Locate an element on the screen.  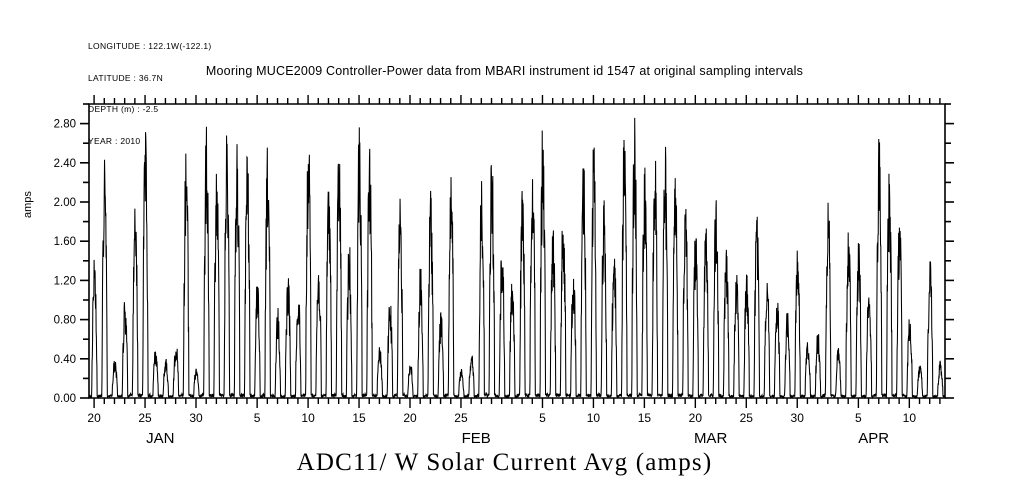
svg-text: APR is located at coordinates (873, 438).